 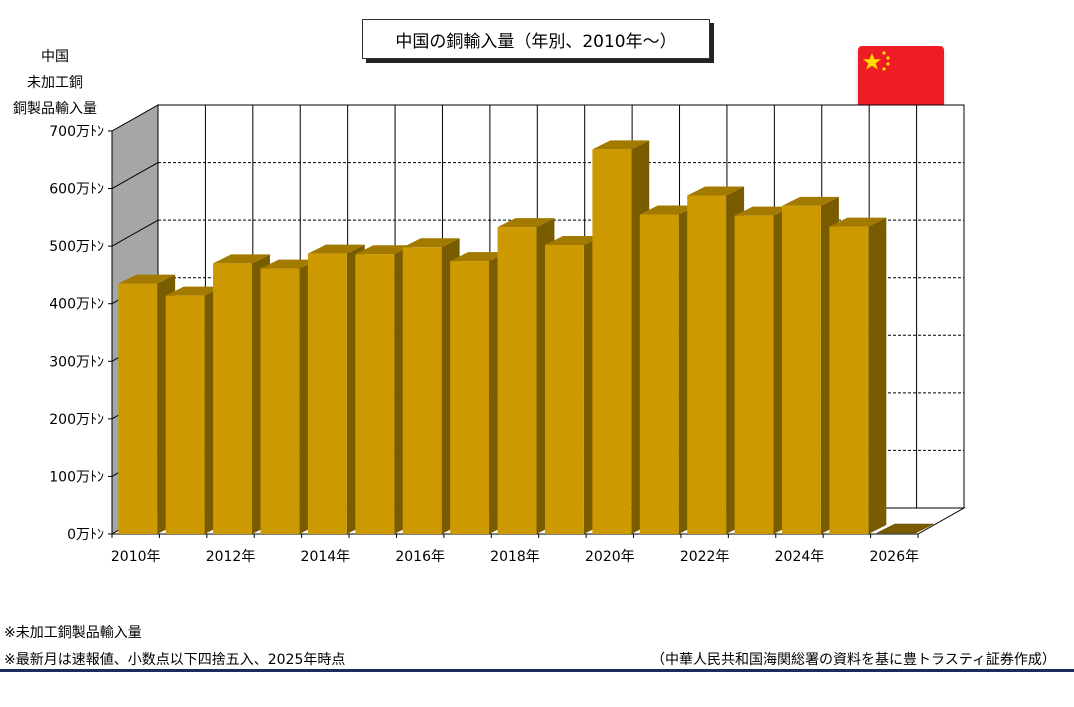 I want to click on chart-title: 中国の銅輸入量（年別、2010年～）, so click(x=536, y=39).